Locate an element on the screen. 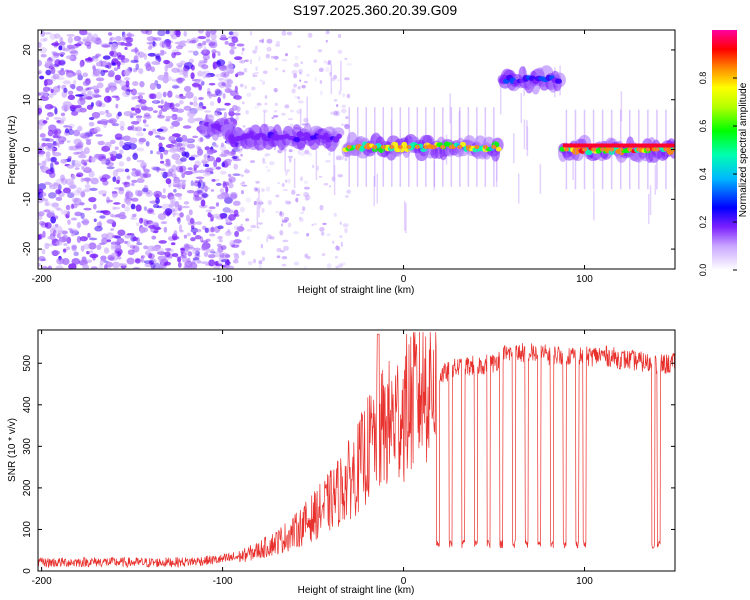 This screenshot has height=600, width=750. top-ytick-label: 0 is located at coordinates (27, 149).